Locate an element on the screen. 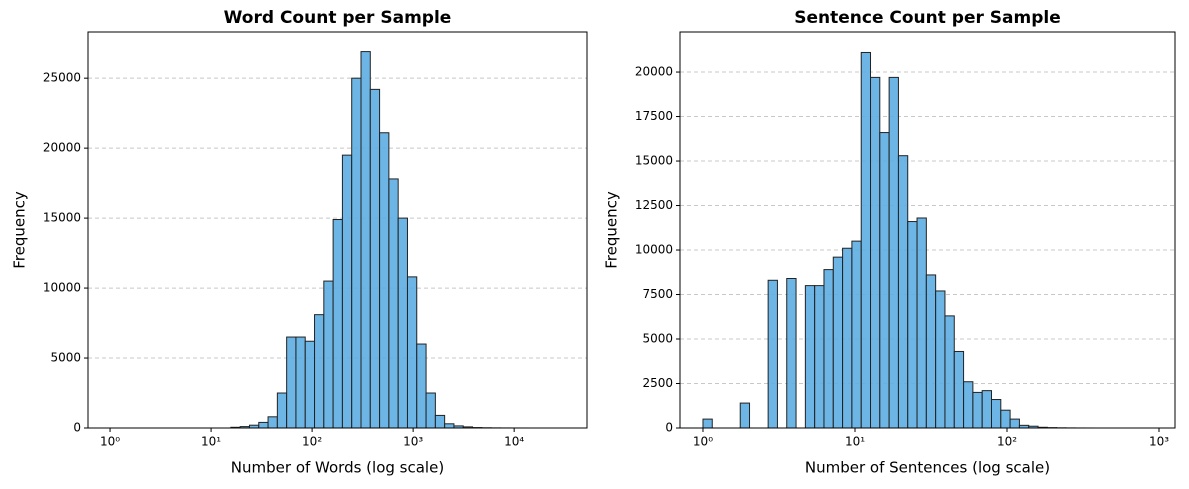 This screenshot has width=1189, height=489. y-tick-label: 7500 is located at coordinates (657, 294).